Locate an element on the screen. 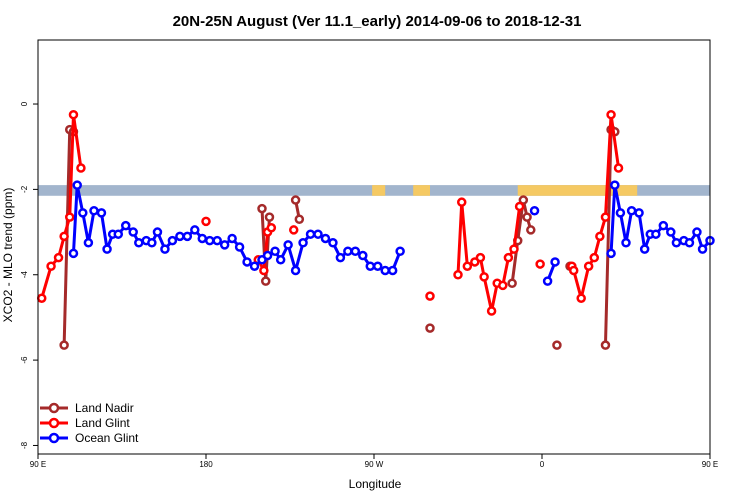 The image size is (750, 500). y-tick-label: -6 is located at coordinates (24, 360).